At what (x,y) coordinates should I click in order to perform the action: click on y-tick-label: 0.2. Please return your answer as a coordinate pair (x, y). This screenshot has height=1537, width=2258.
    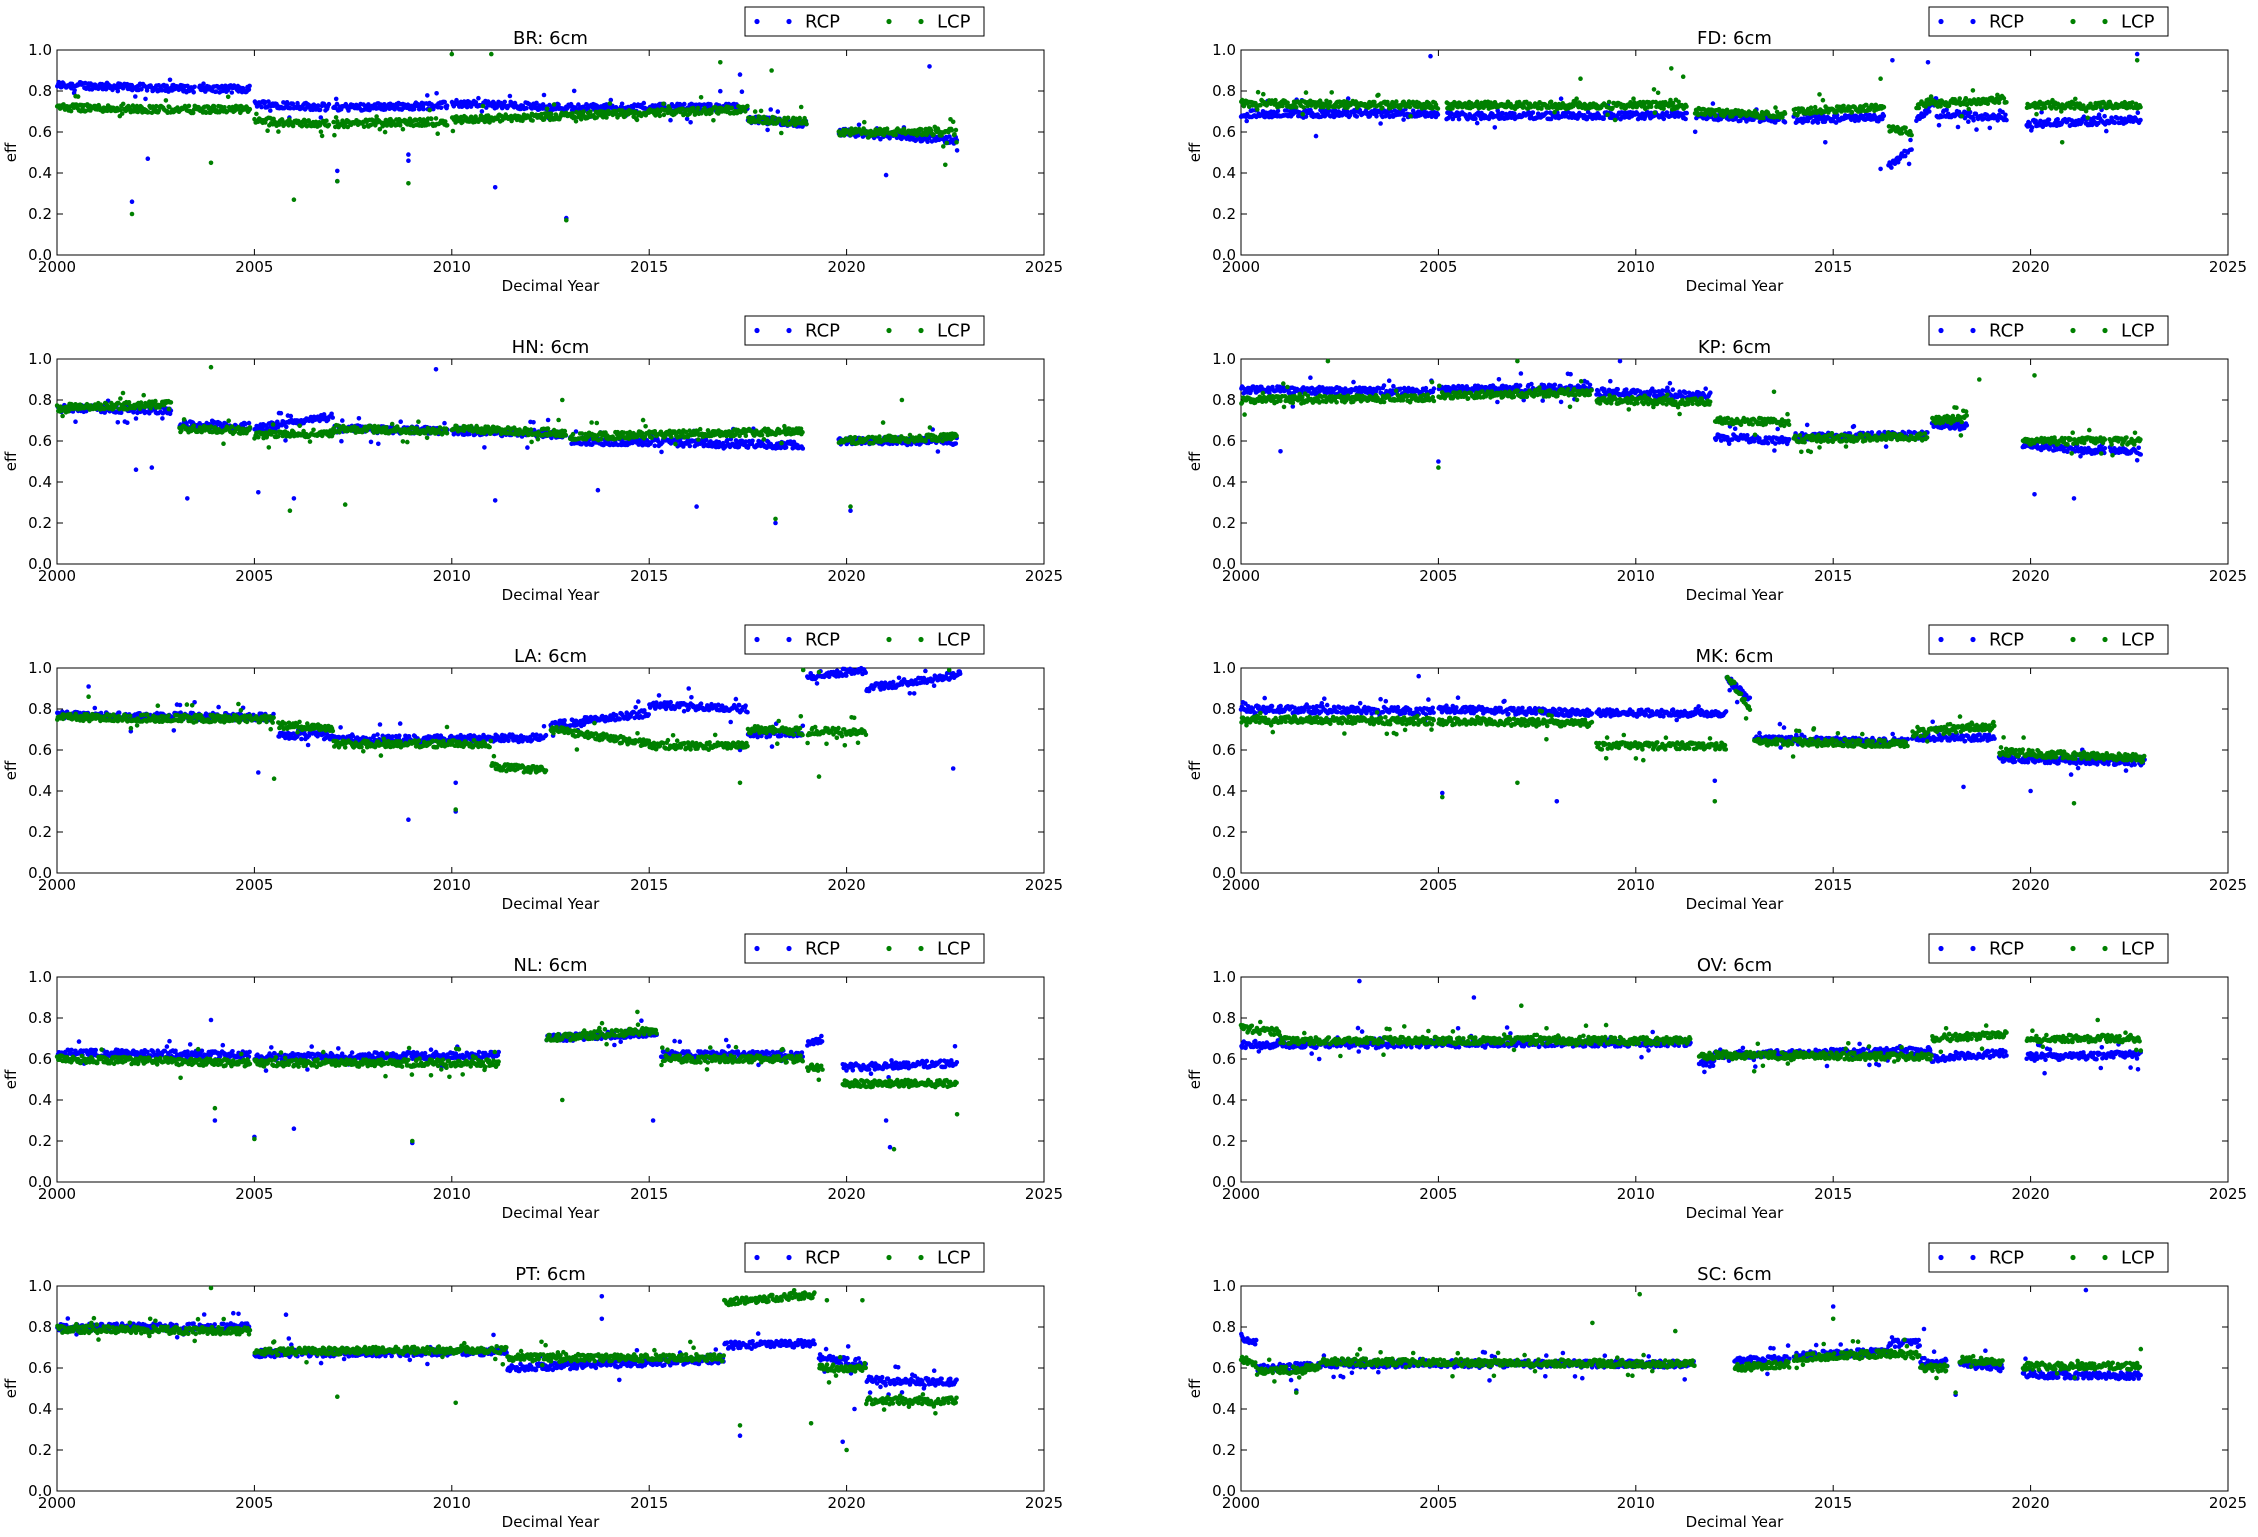
    Looking at the image, I should click on (40, 523).